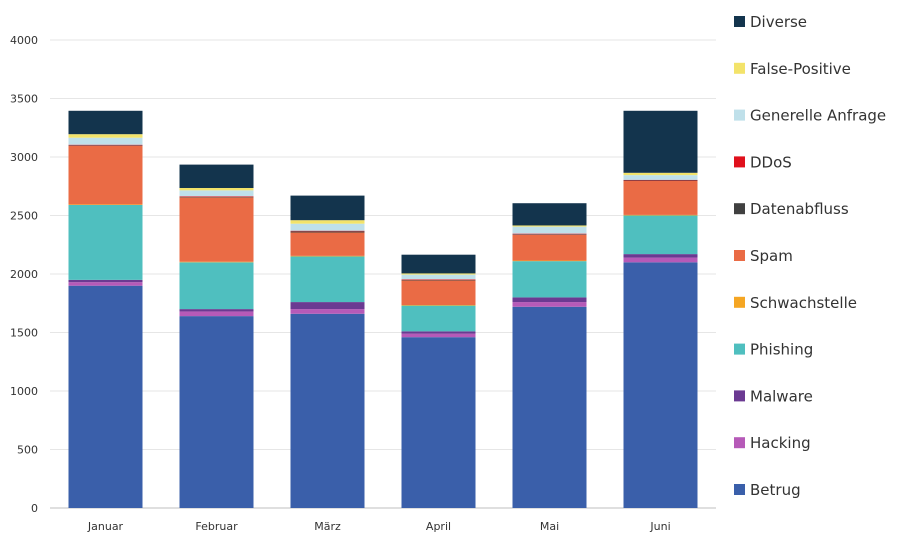 This screenshot has width=898, height=541. What do you see at coordinates (659, 526) in the screenshot?
I see `x-tick-label: Juni` at bounding box center [659, 526].